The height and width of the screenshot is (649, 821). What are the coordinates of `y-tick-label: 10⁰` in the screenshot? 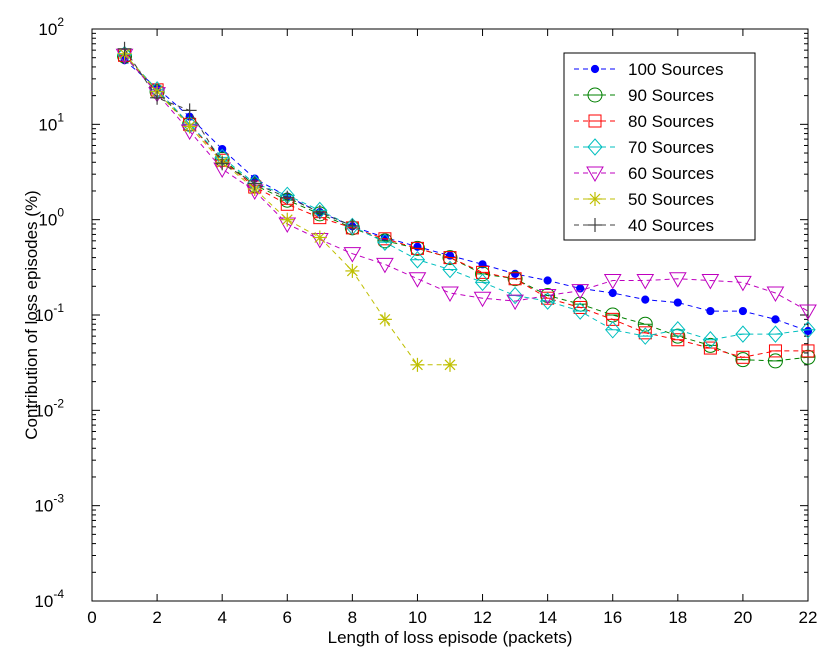 It's located at (51, 218).